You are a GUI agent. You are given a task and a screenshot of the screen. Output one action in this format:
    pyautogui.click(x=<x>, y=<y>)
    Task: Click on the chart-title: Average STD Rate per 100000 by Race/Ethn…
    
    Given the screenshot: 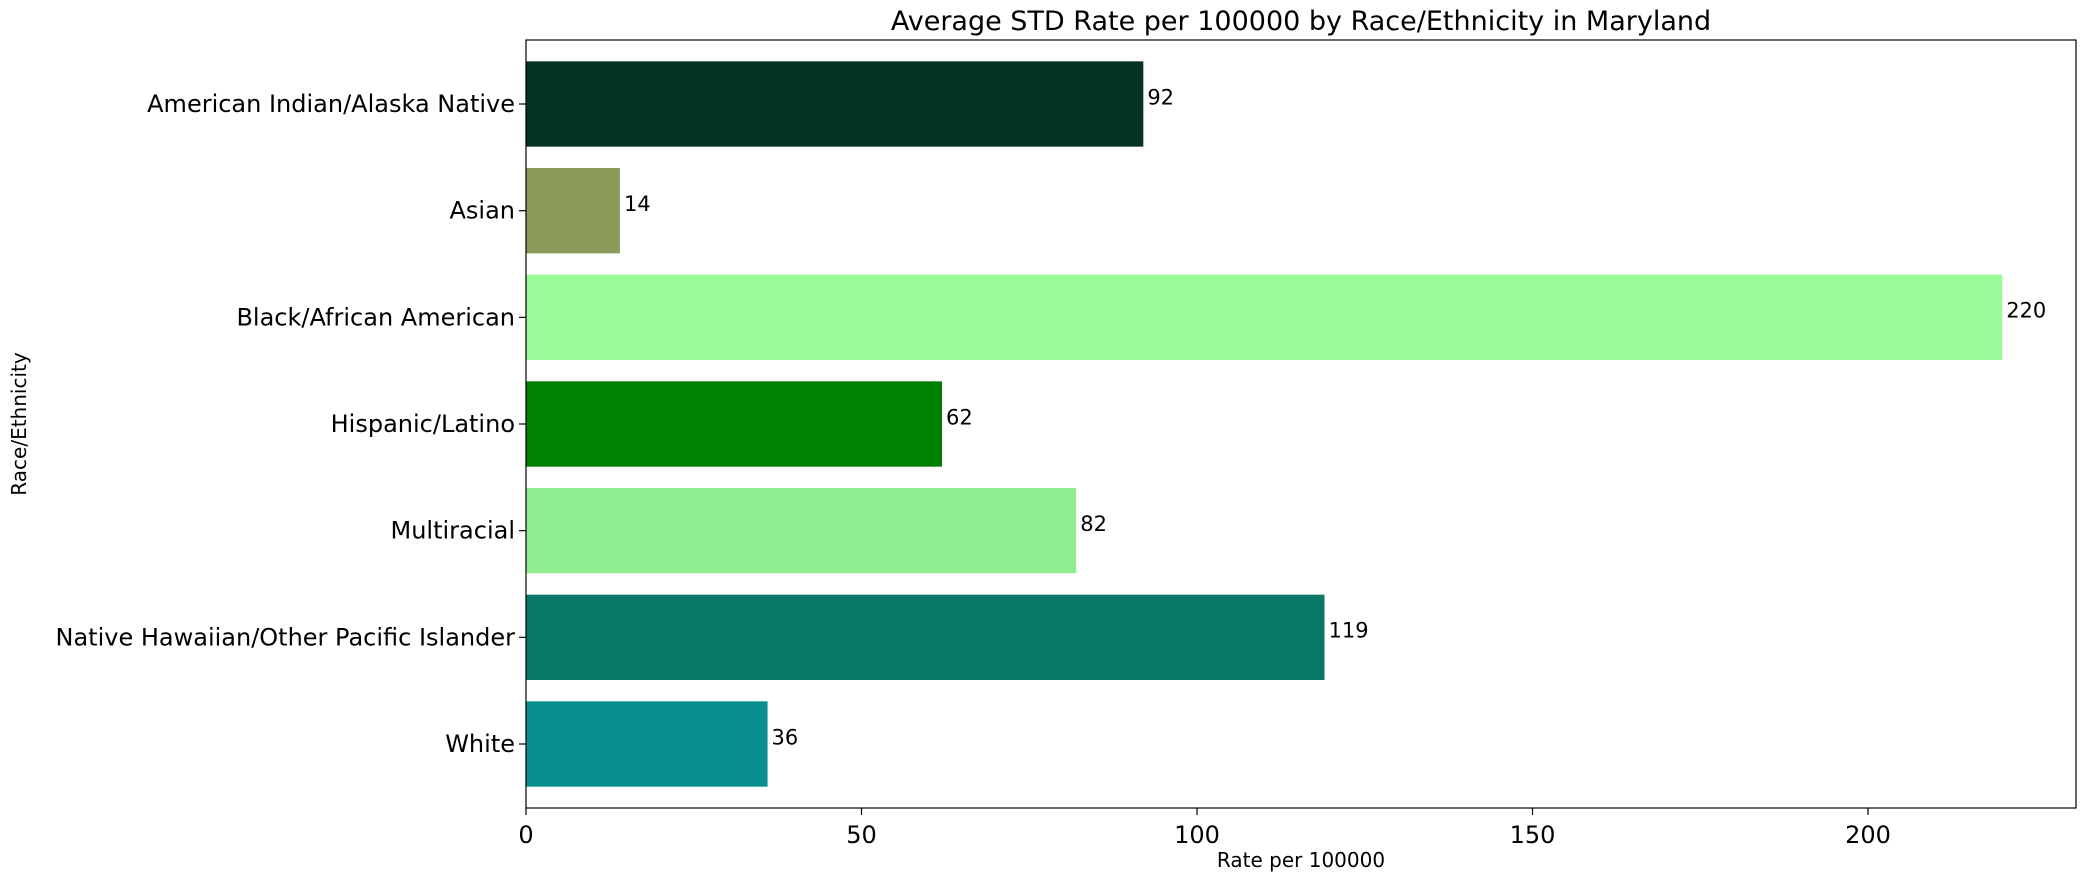 What is the action you would take?
    pyautogui.click(x=1301, y=21)
    